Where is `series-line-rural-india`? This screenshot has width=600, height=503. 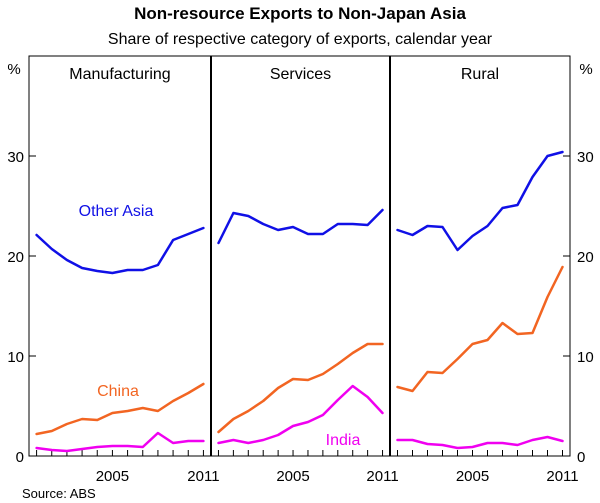
series-line-rural-india is located at coordinates (480, 442).